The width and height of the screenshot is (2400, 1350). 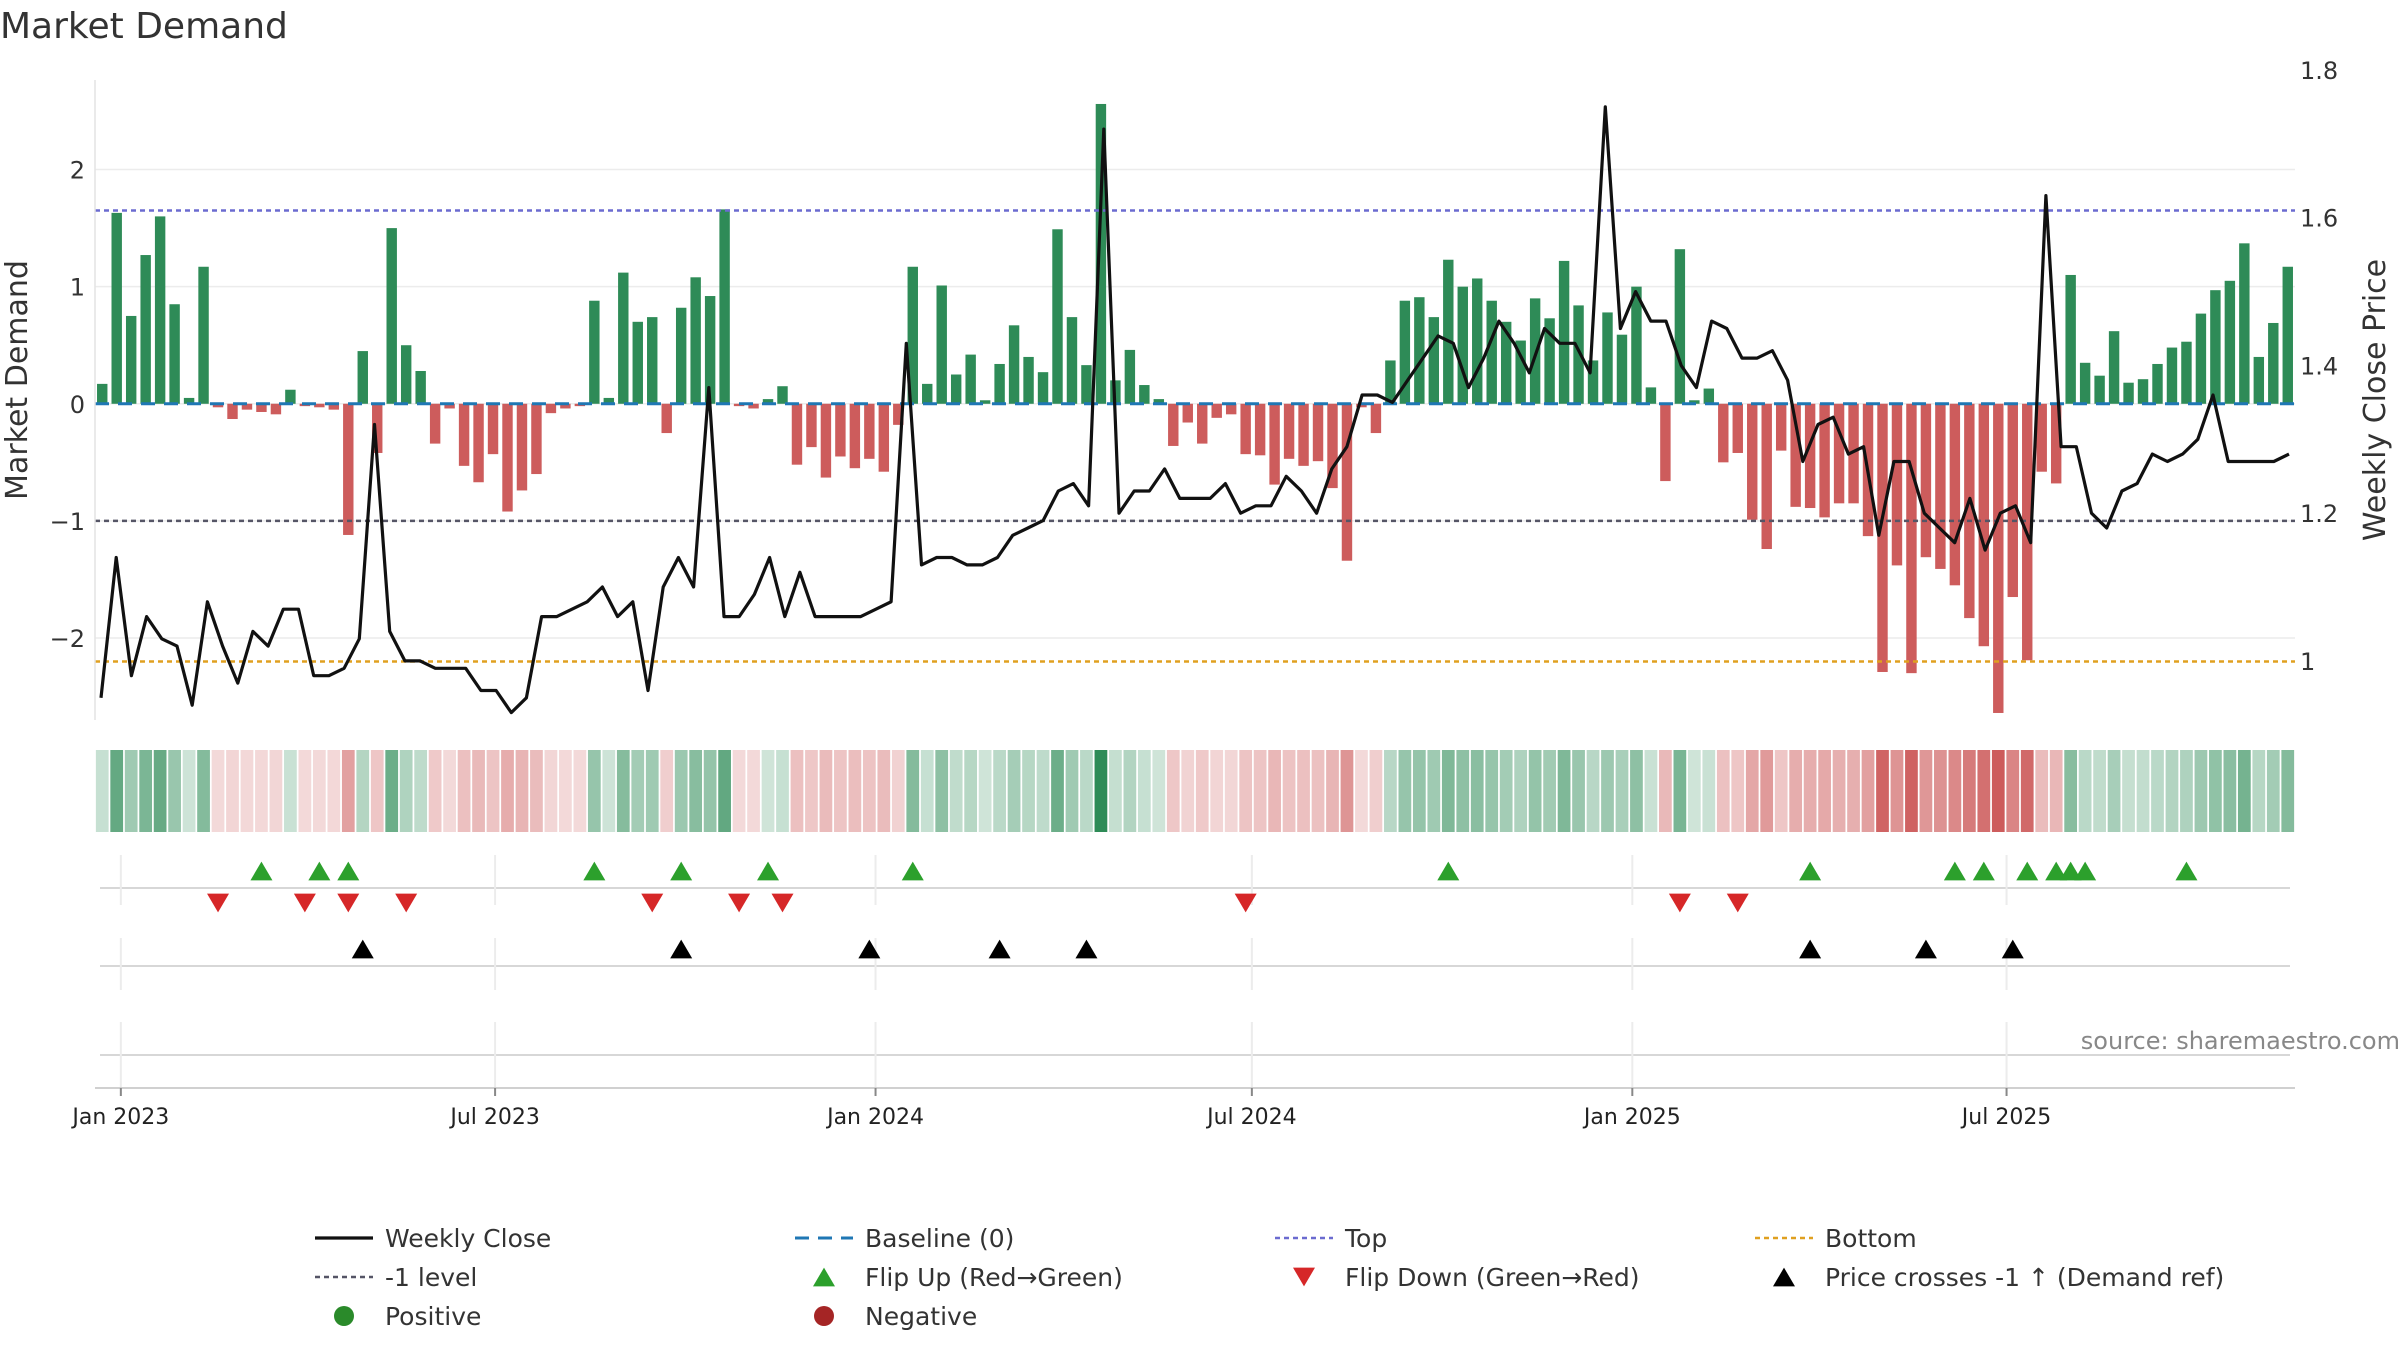 What do you see at coordinates (921, 1316) in the screenshot?
I see `legend-label: Negative` at bounding box center [921, 1316].